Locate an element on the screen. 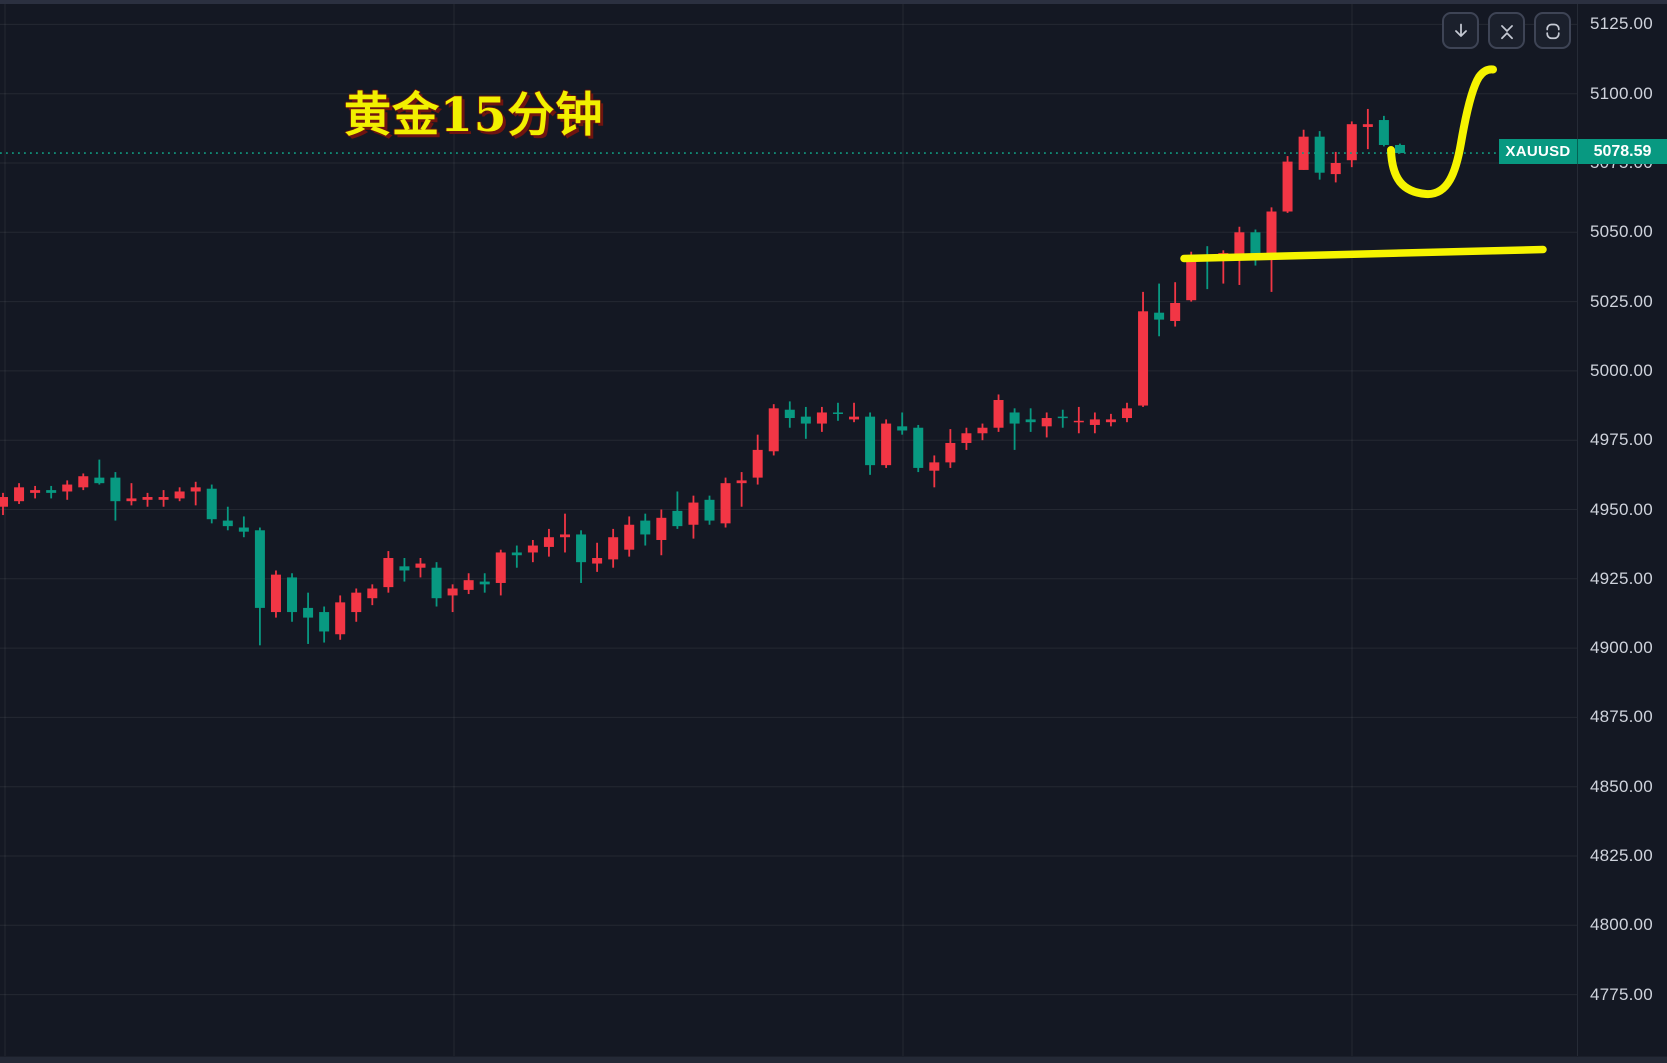  collapse-candles-icon is located at coordinates (1506, 31).